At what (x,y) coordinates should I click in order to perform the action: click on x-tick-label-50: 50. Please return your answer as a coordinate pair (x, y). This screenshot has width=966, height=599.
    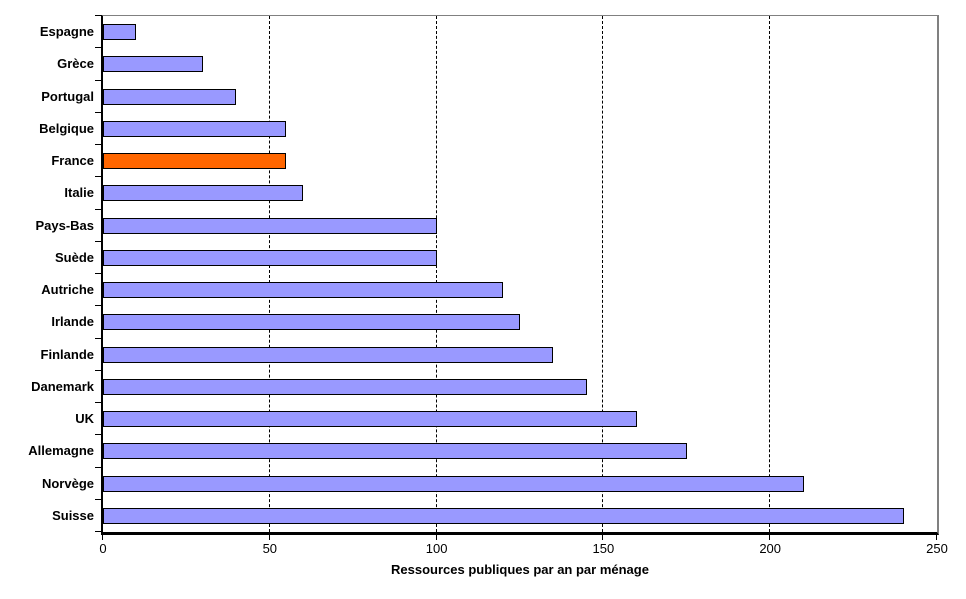
    Looking at the image, I should click on (270, 548).